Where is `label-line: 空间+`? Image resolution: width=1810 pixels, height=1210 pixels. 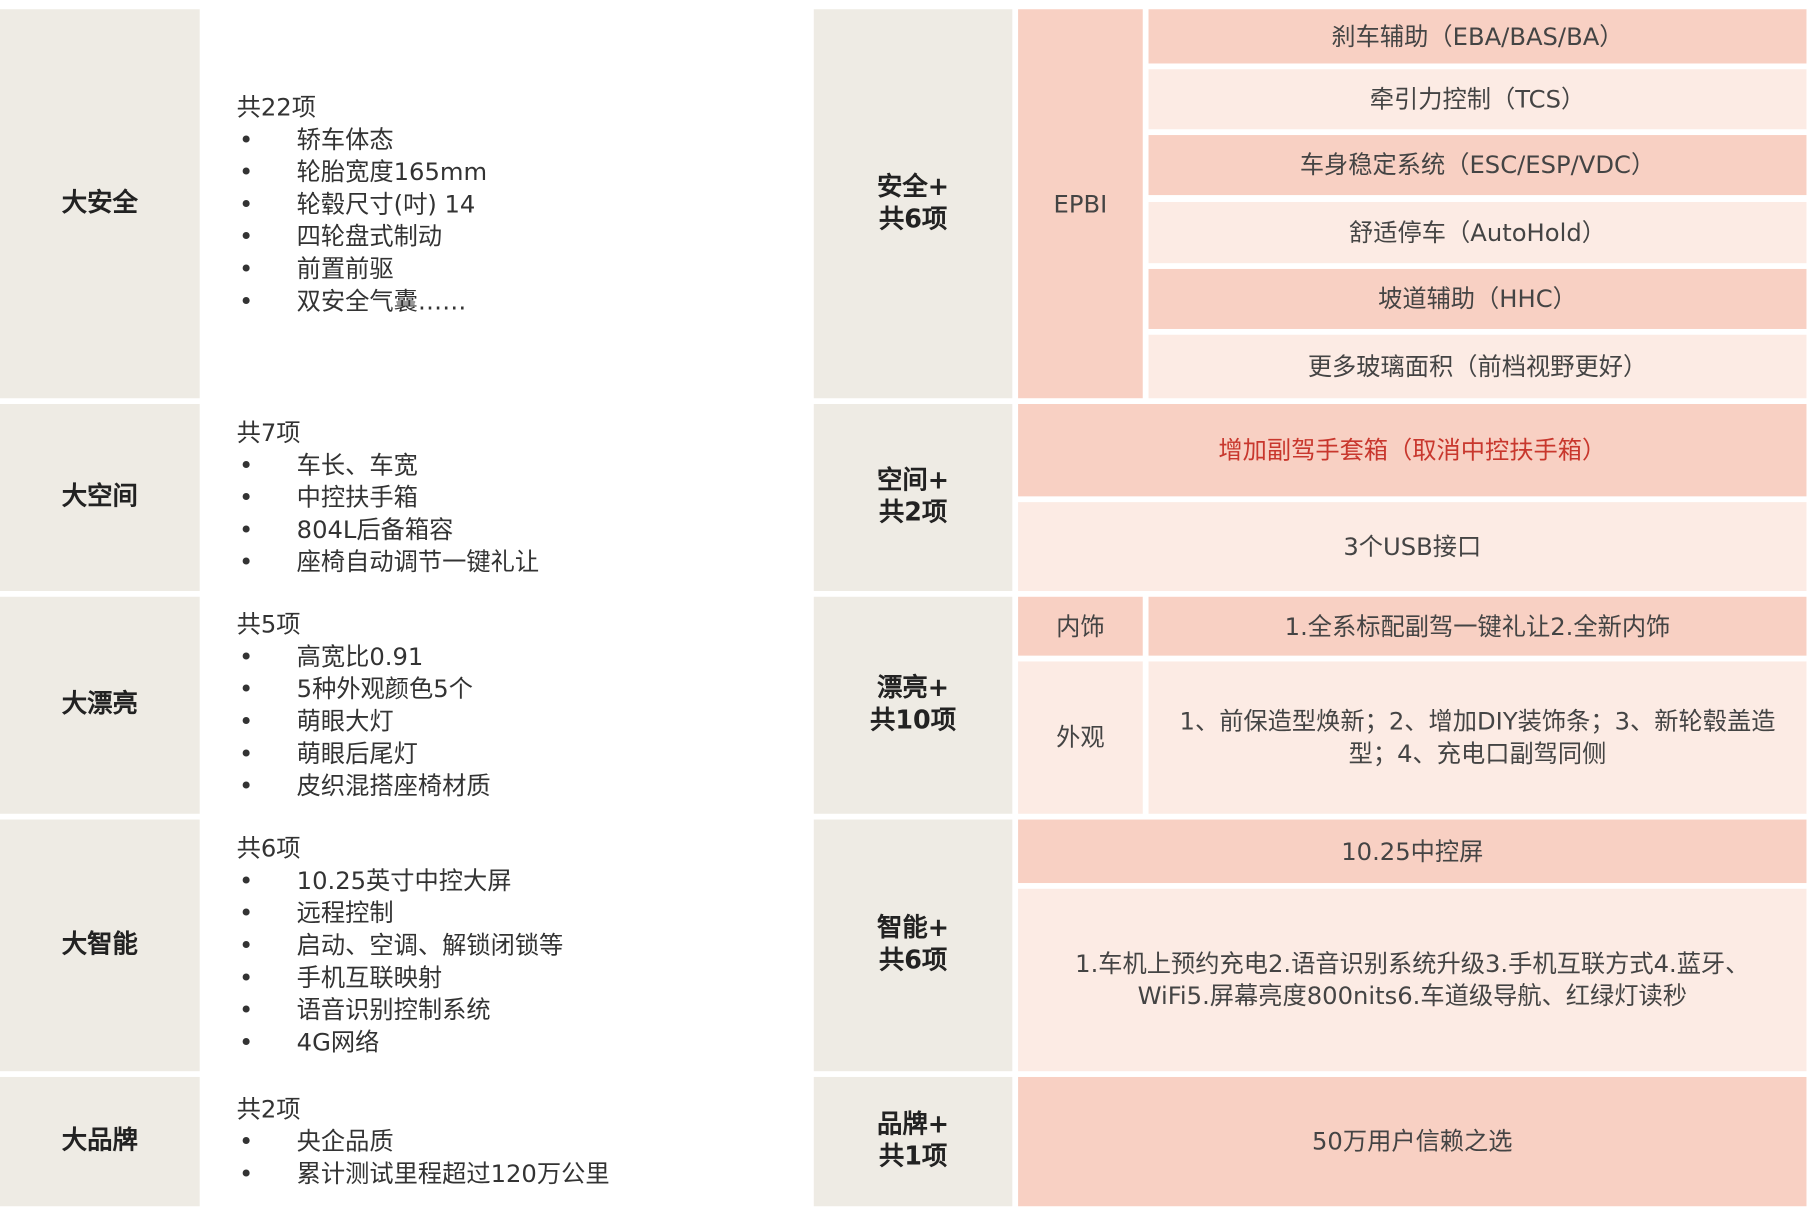
label-line: 空间+ is located at coordinates (913, 481).